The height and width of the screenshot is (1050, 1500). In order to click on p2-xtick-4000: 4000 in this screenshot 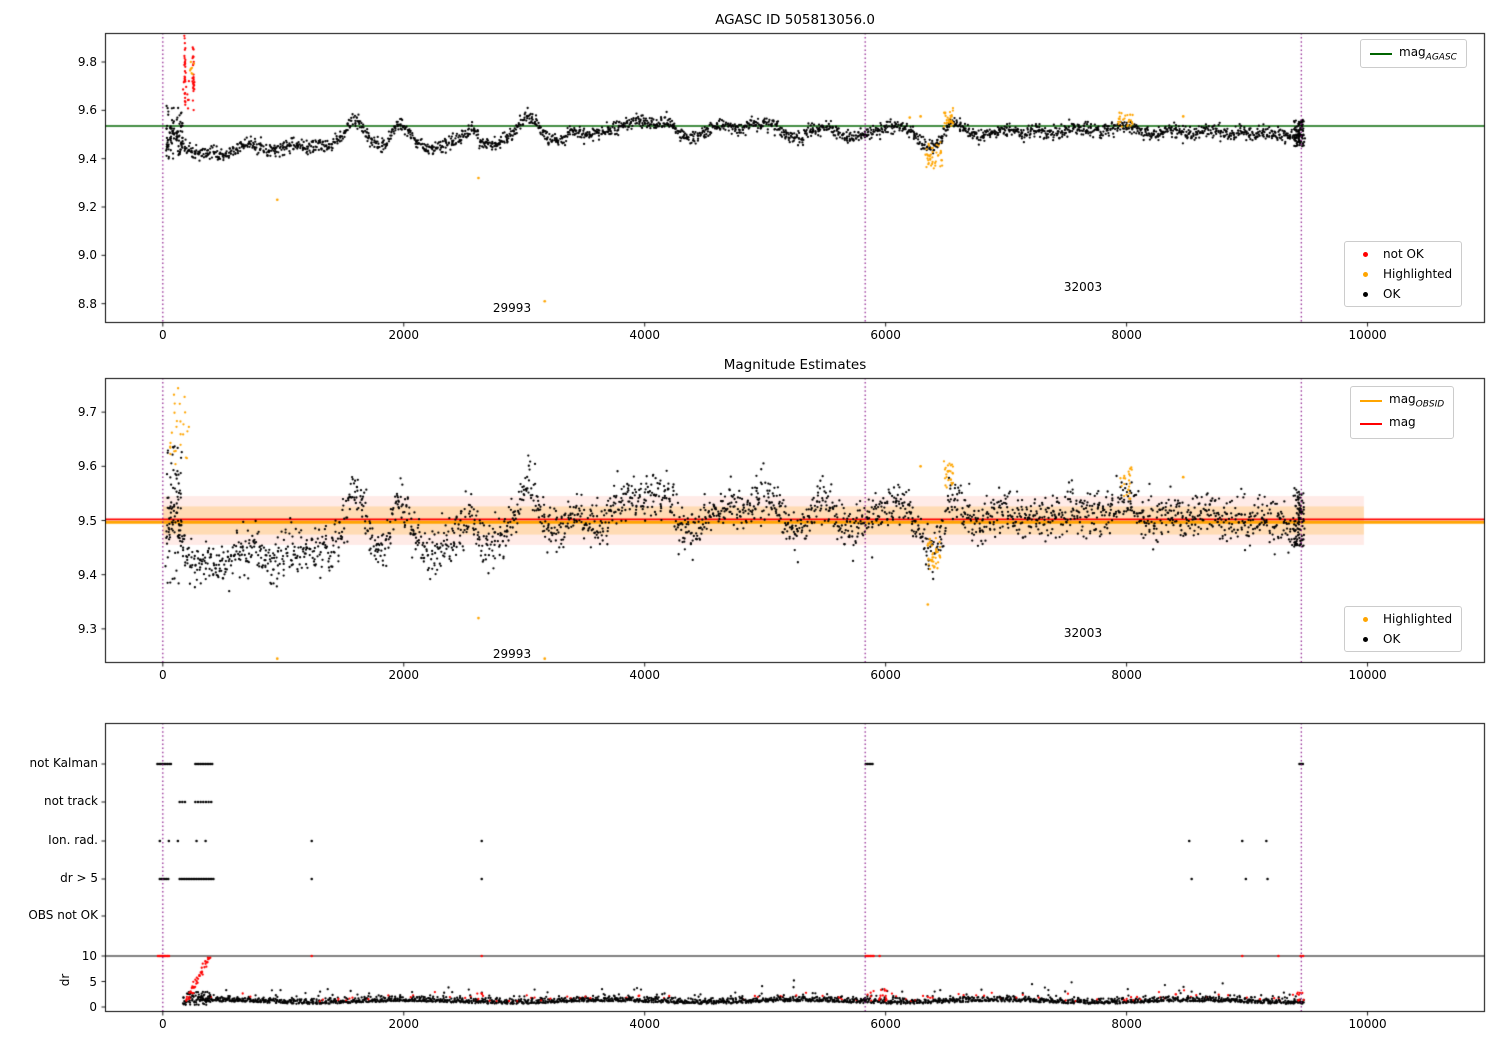, I will do `click(644, 1024)`.